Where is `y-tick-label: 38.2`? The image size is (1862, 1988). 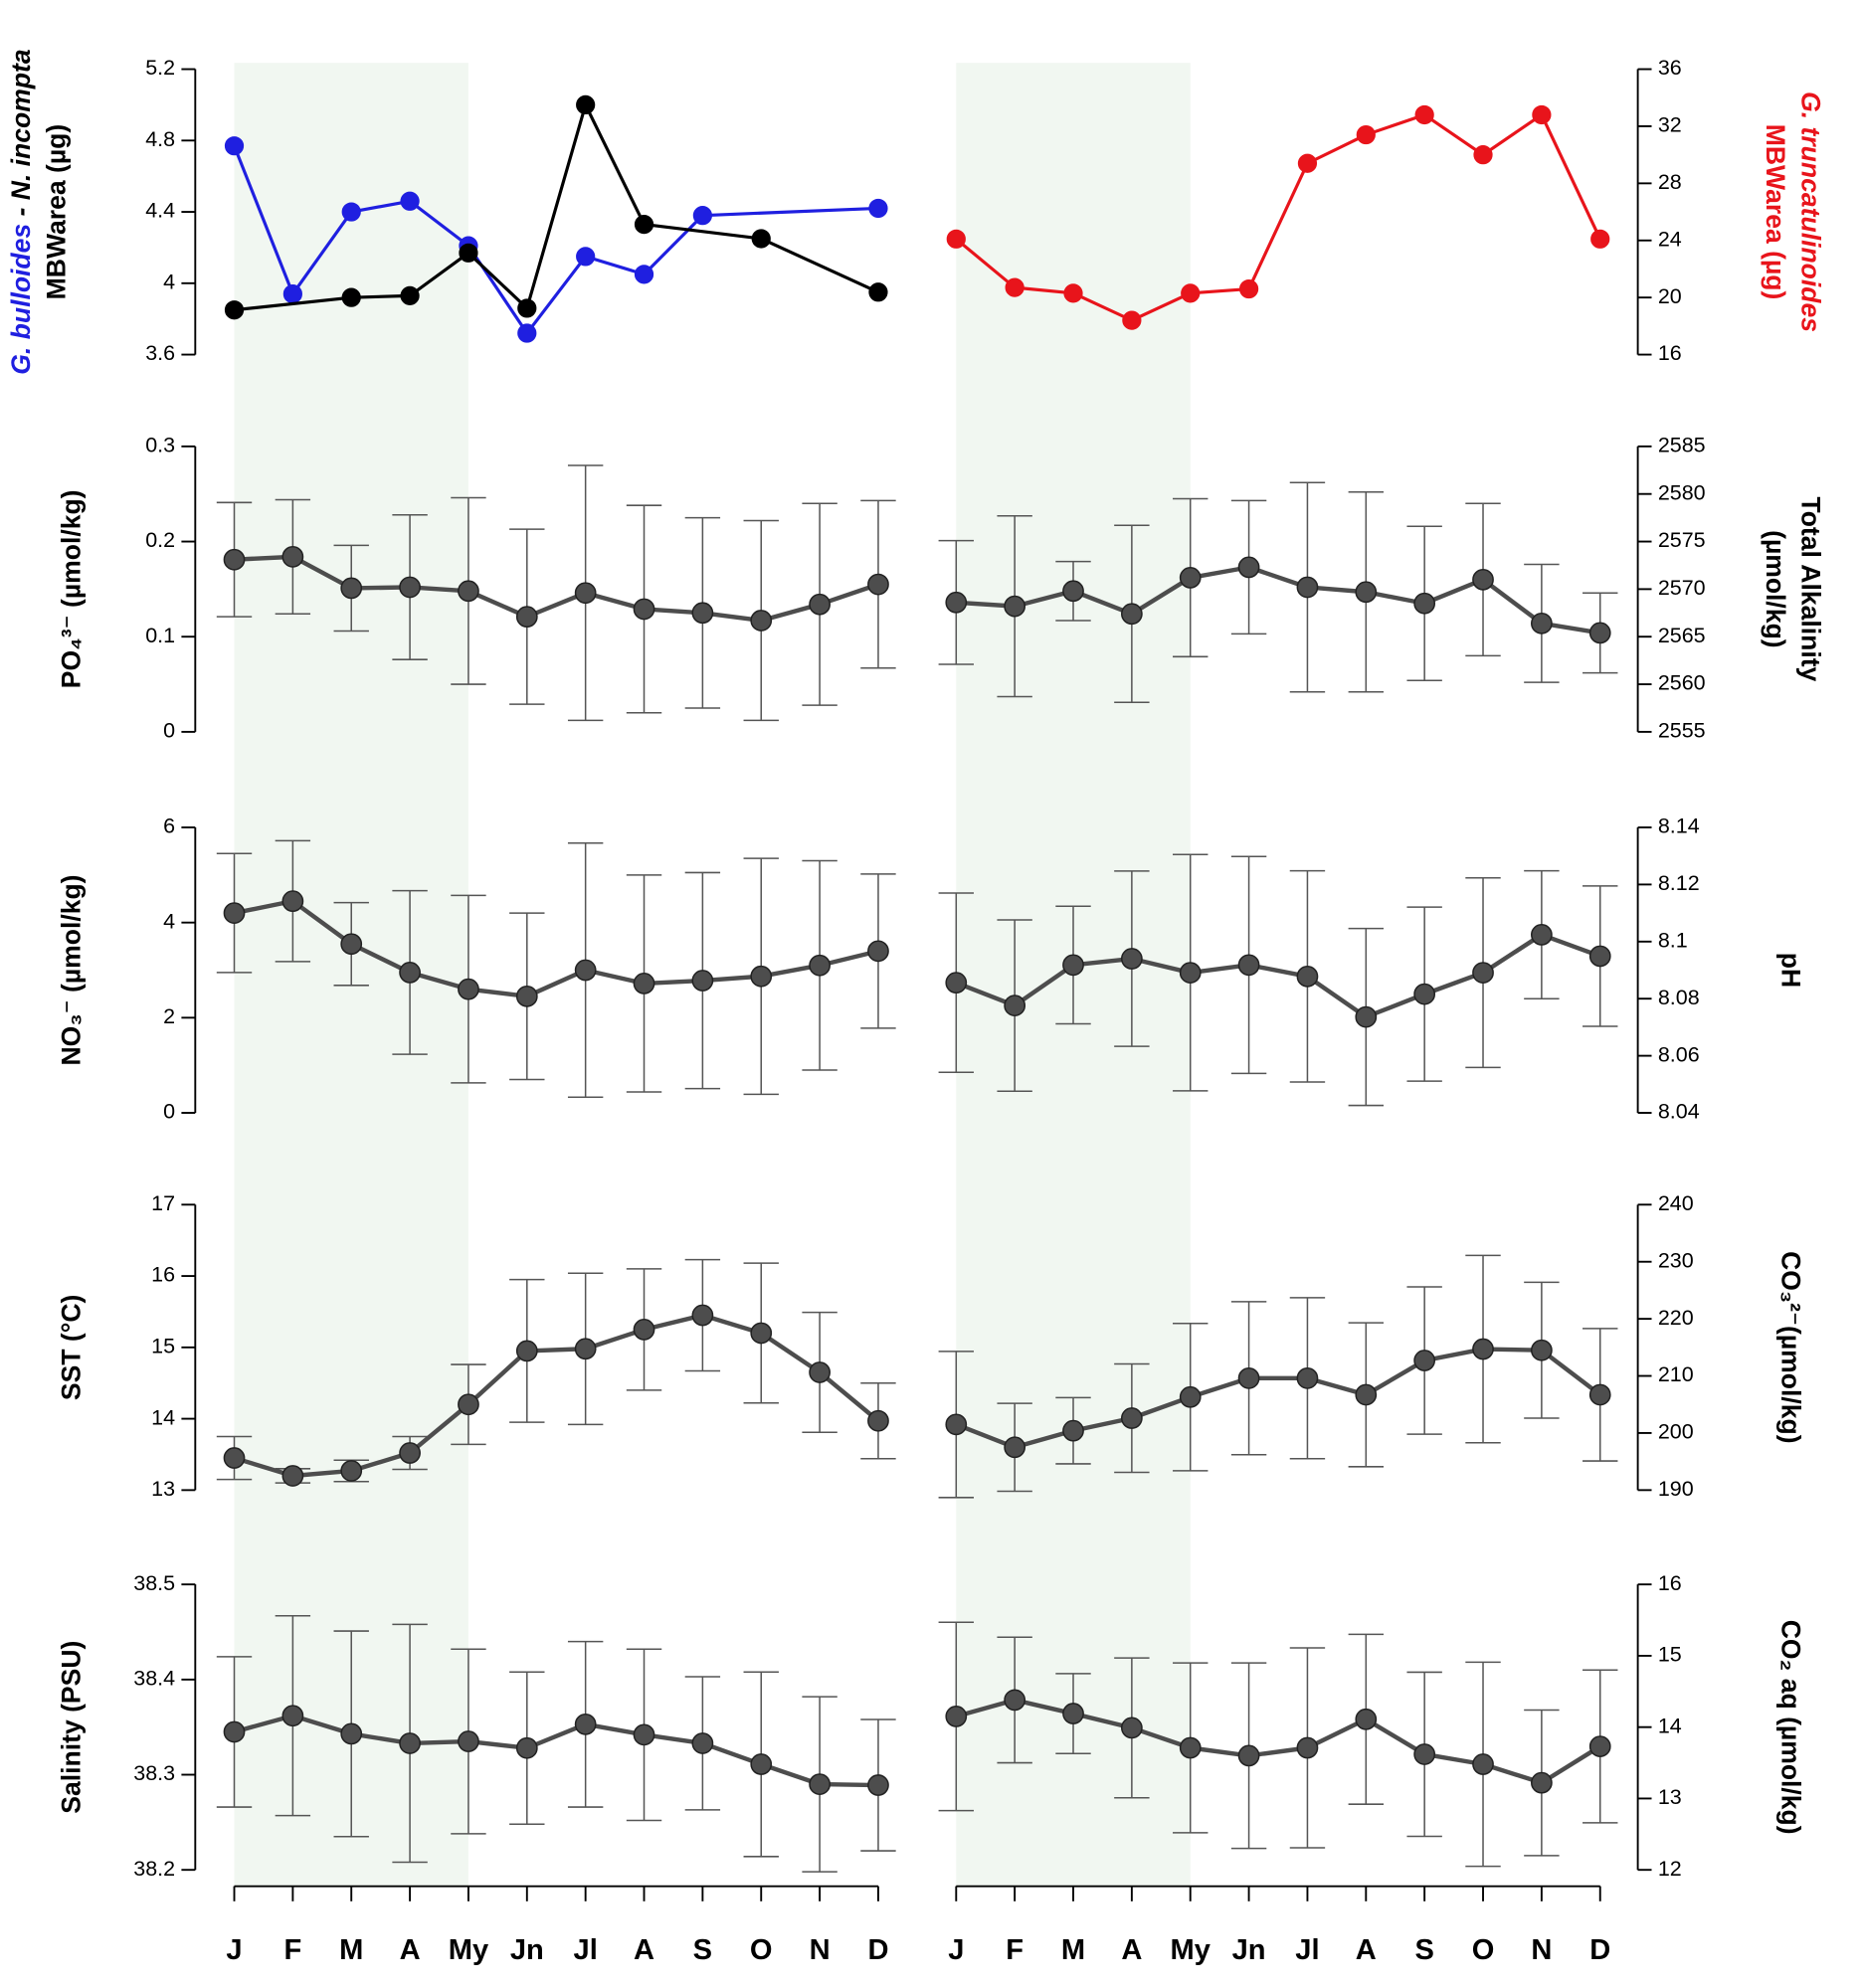
y-tick-label: 38.2 is located at coordinates (154, 1869).